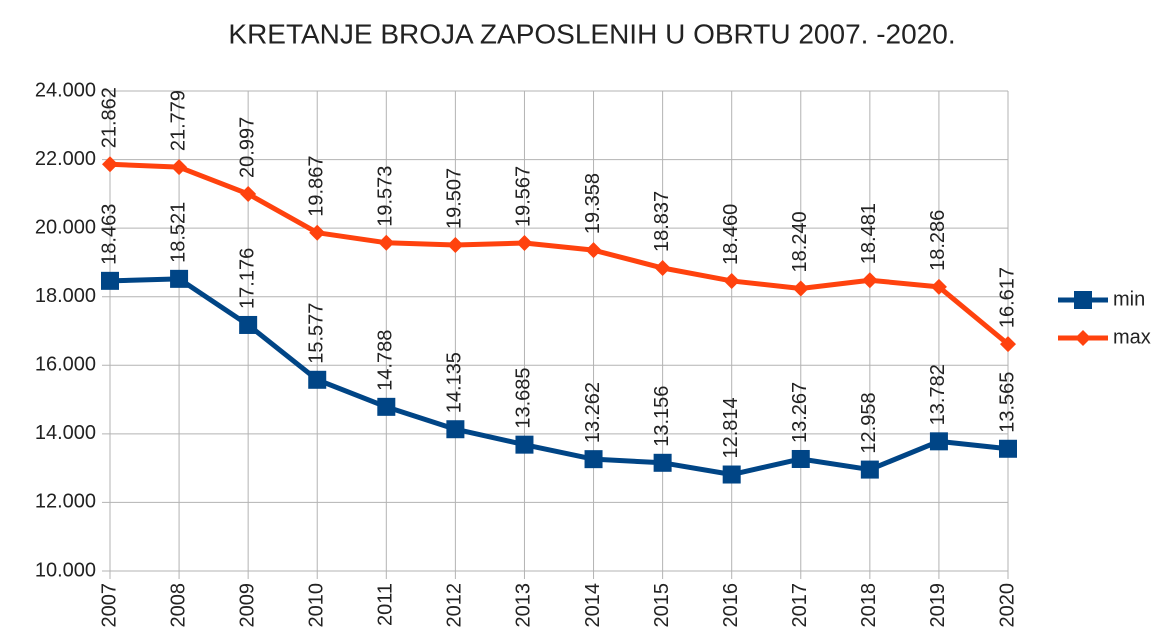 The width and height of the screenshot is (1176, 644). I want to click on legend-label: min, so click(1129, 299).